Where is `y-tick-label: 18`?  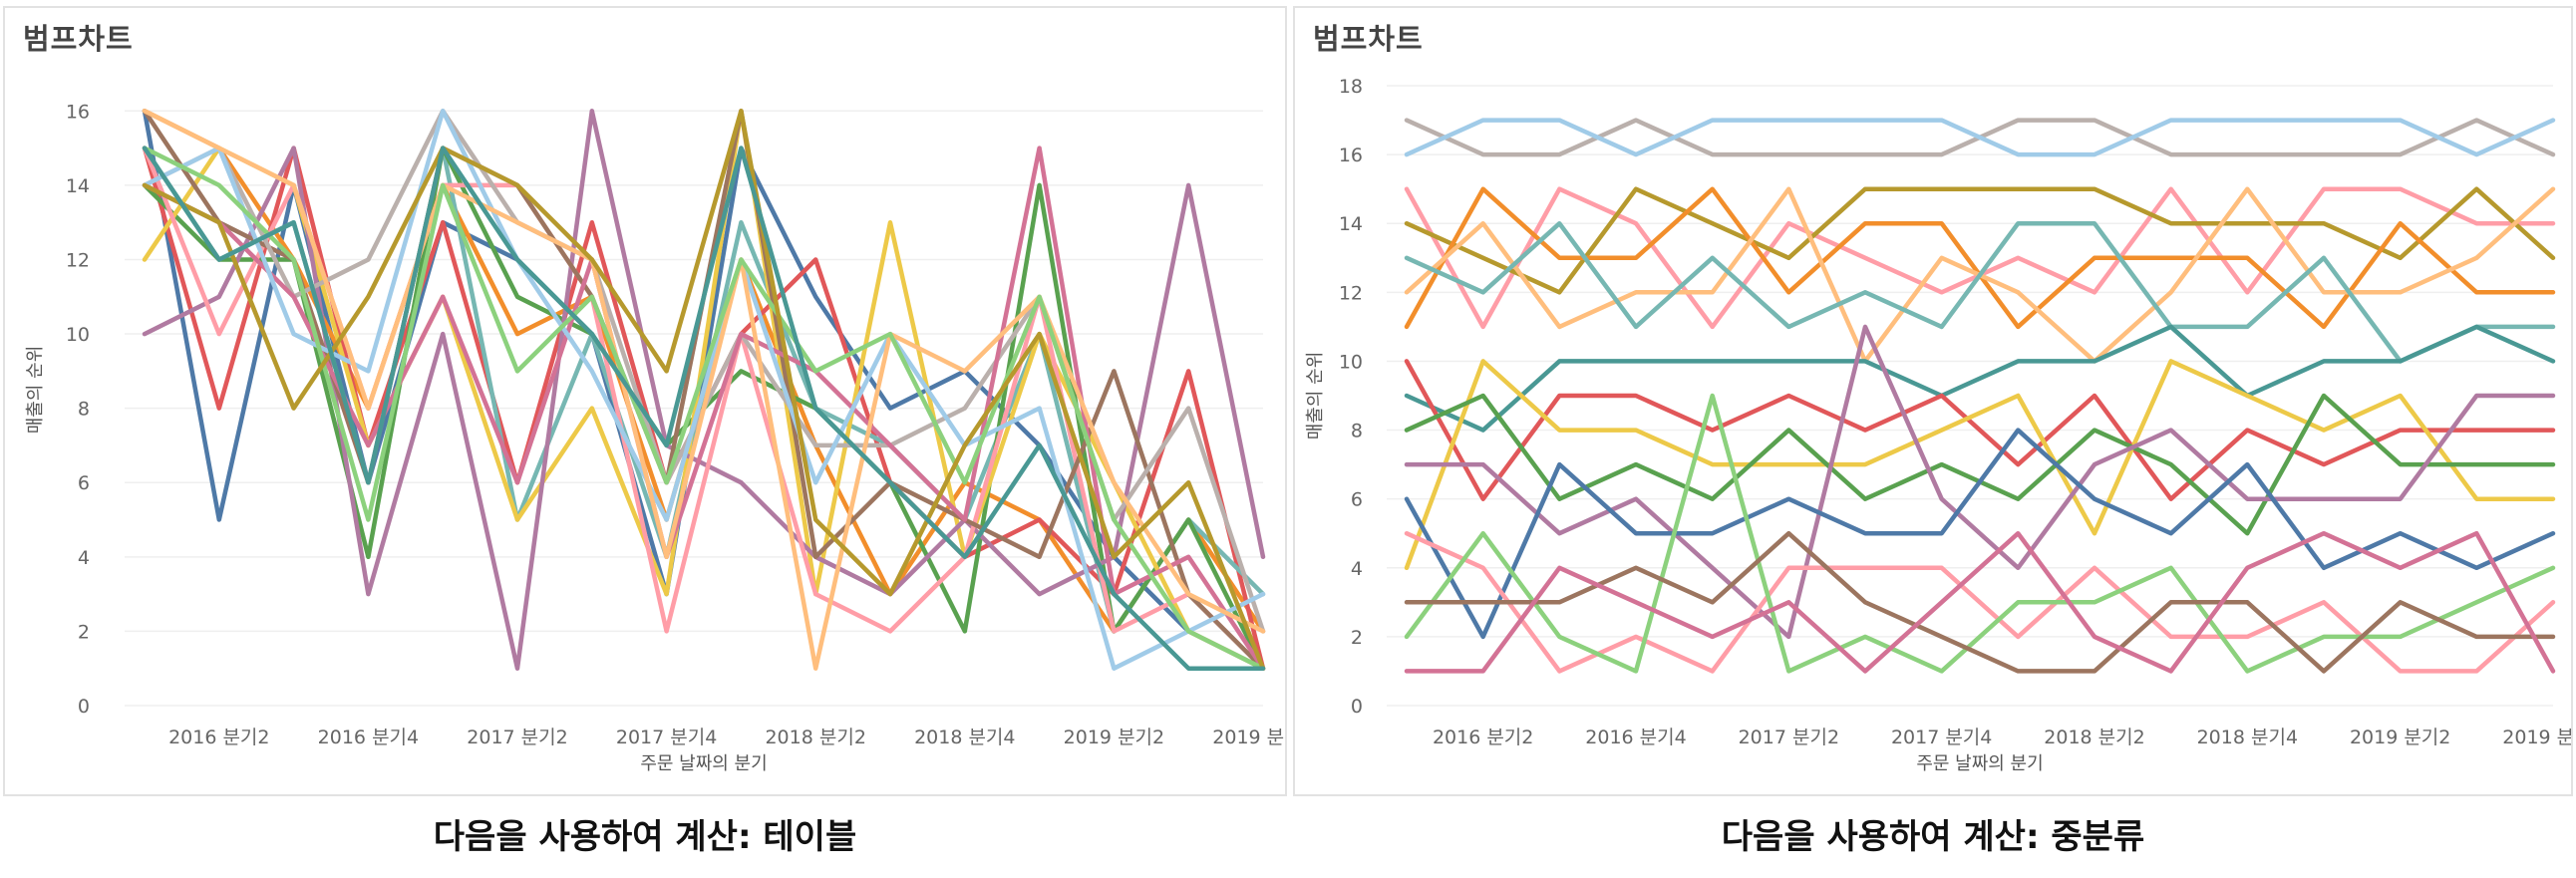
y-tick-label: 18 is located at coordinates (1351, 87).